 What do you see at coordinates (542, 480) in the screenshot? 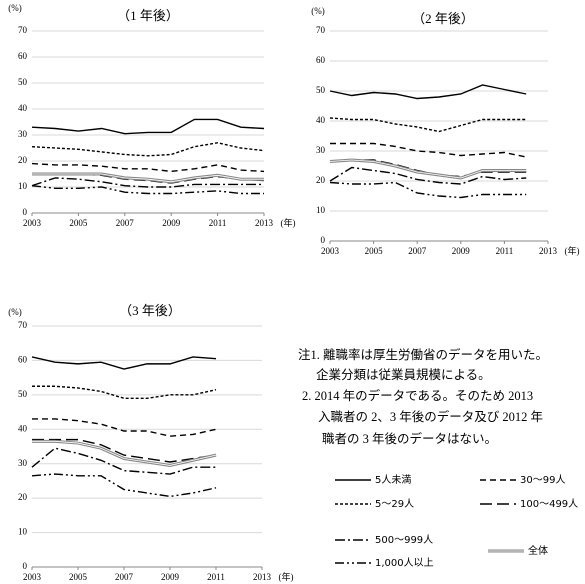
I see `legend-label: 30～99人` at bounding box center [542, 480].